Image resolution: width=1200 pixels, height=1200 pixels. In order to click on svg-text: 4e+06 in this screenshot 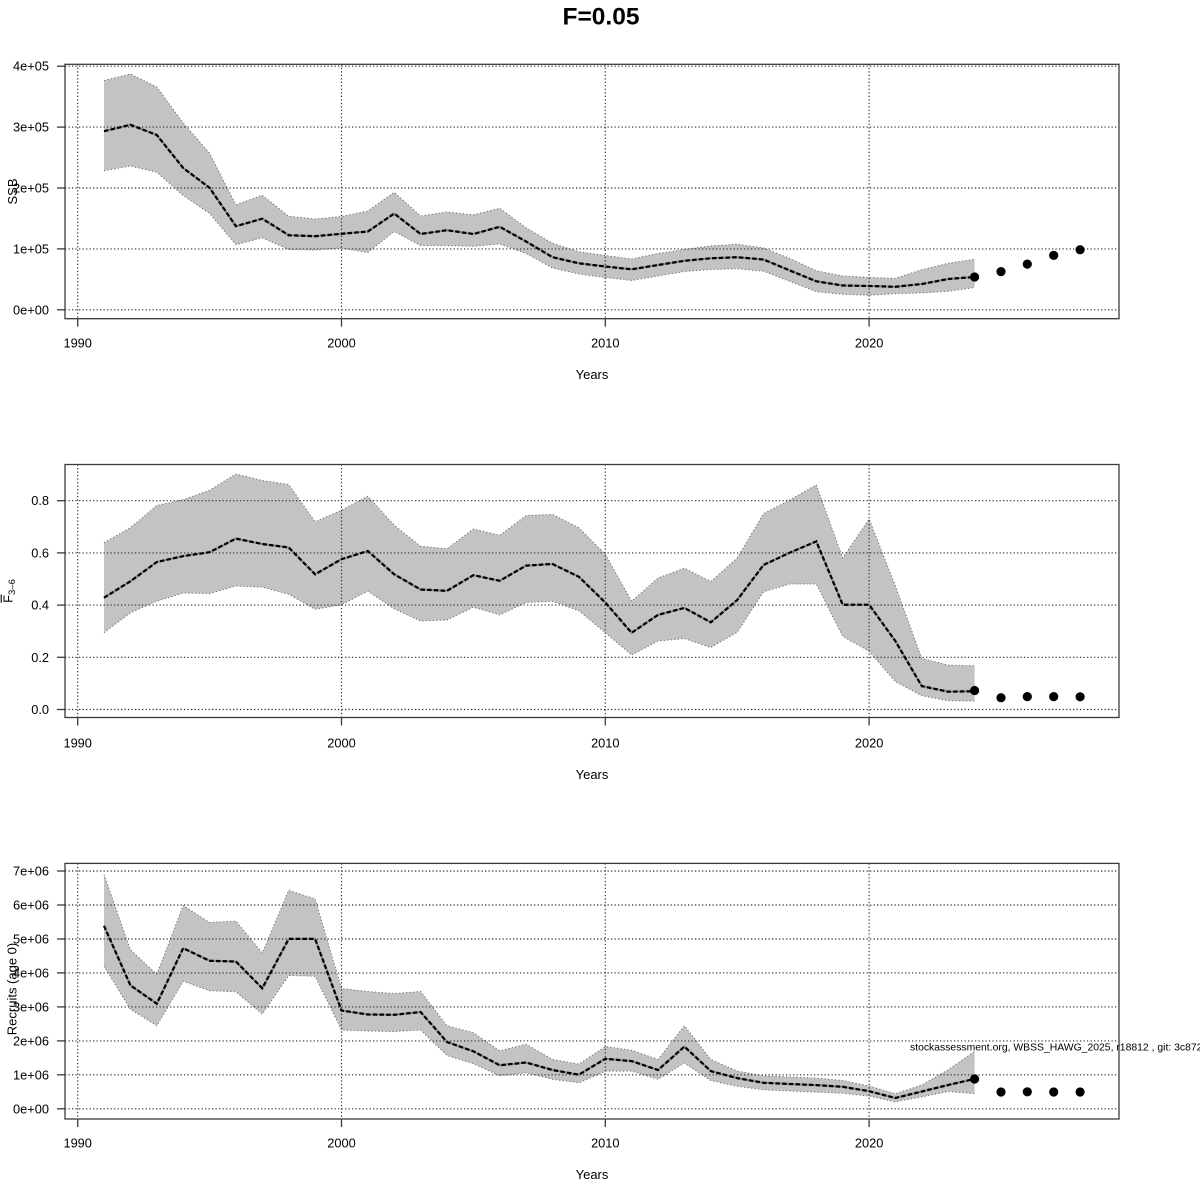, I will do `click(31, 972)`.